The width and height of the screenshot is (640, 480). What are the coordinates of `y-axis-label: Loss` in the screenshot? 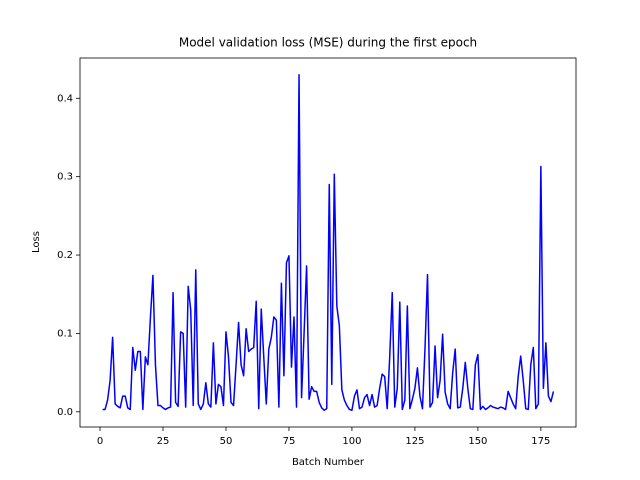 It's located at (36, 242).